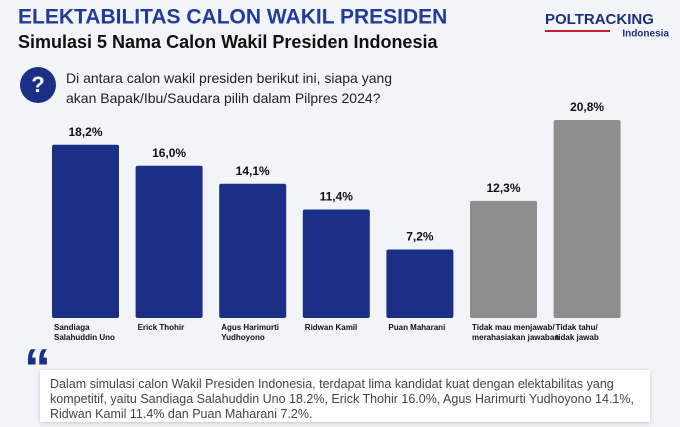 The image size is (680, 427). Describe the element at coordinates (84, 332) in the screenshot. I see `category-label: Sandiaga Salahuddin Uno` at that location.